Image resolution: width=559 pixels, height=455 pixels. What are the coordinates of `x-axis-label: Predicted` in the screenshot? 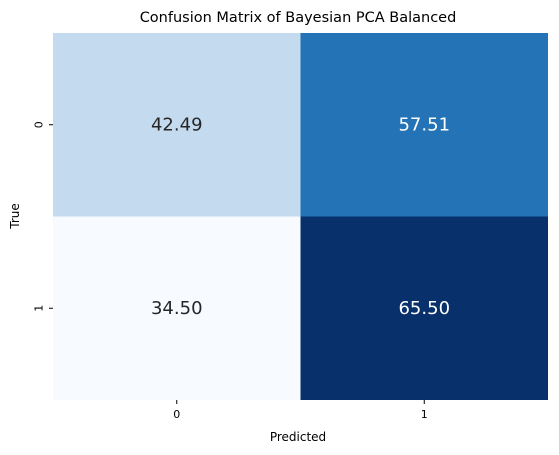 It's located at (298, 437).